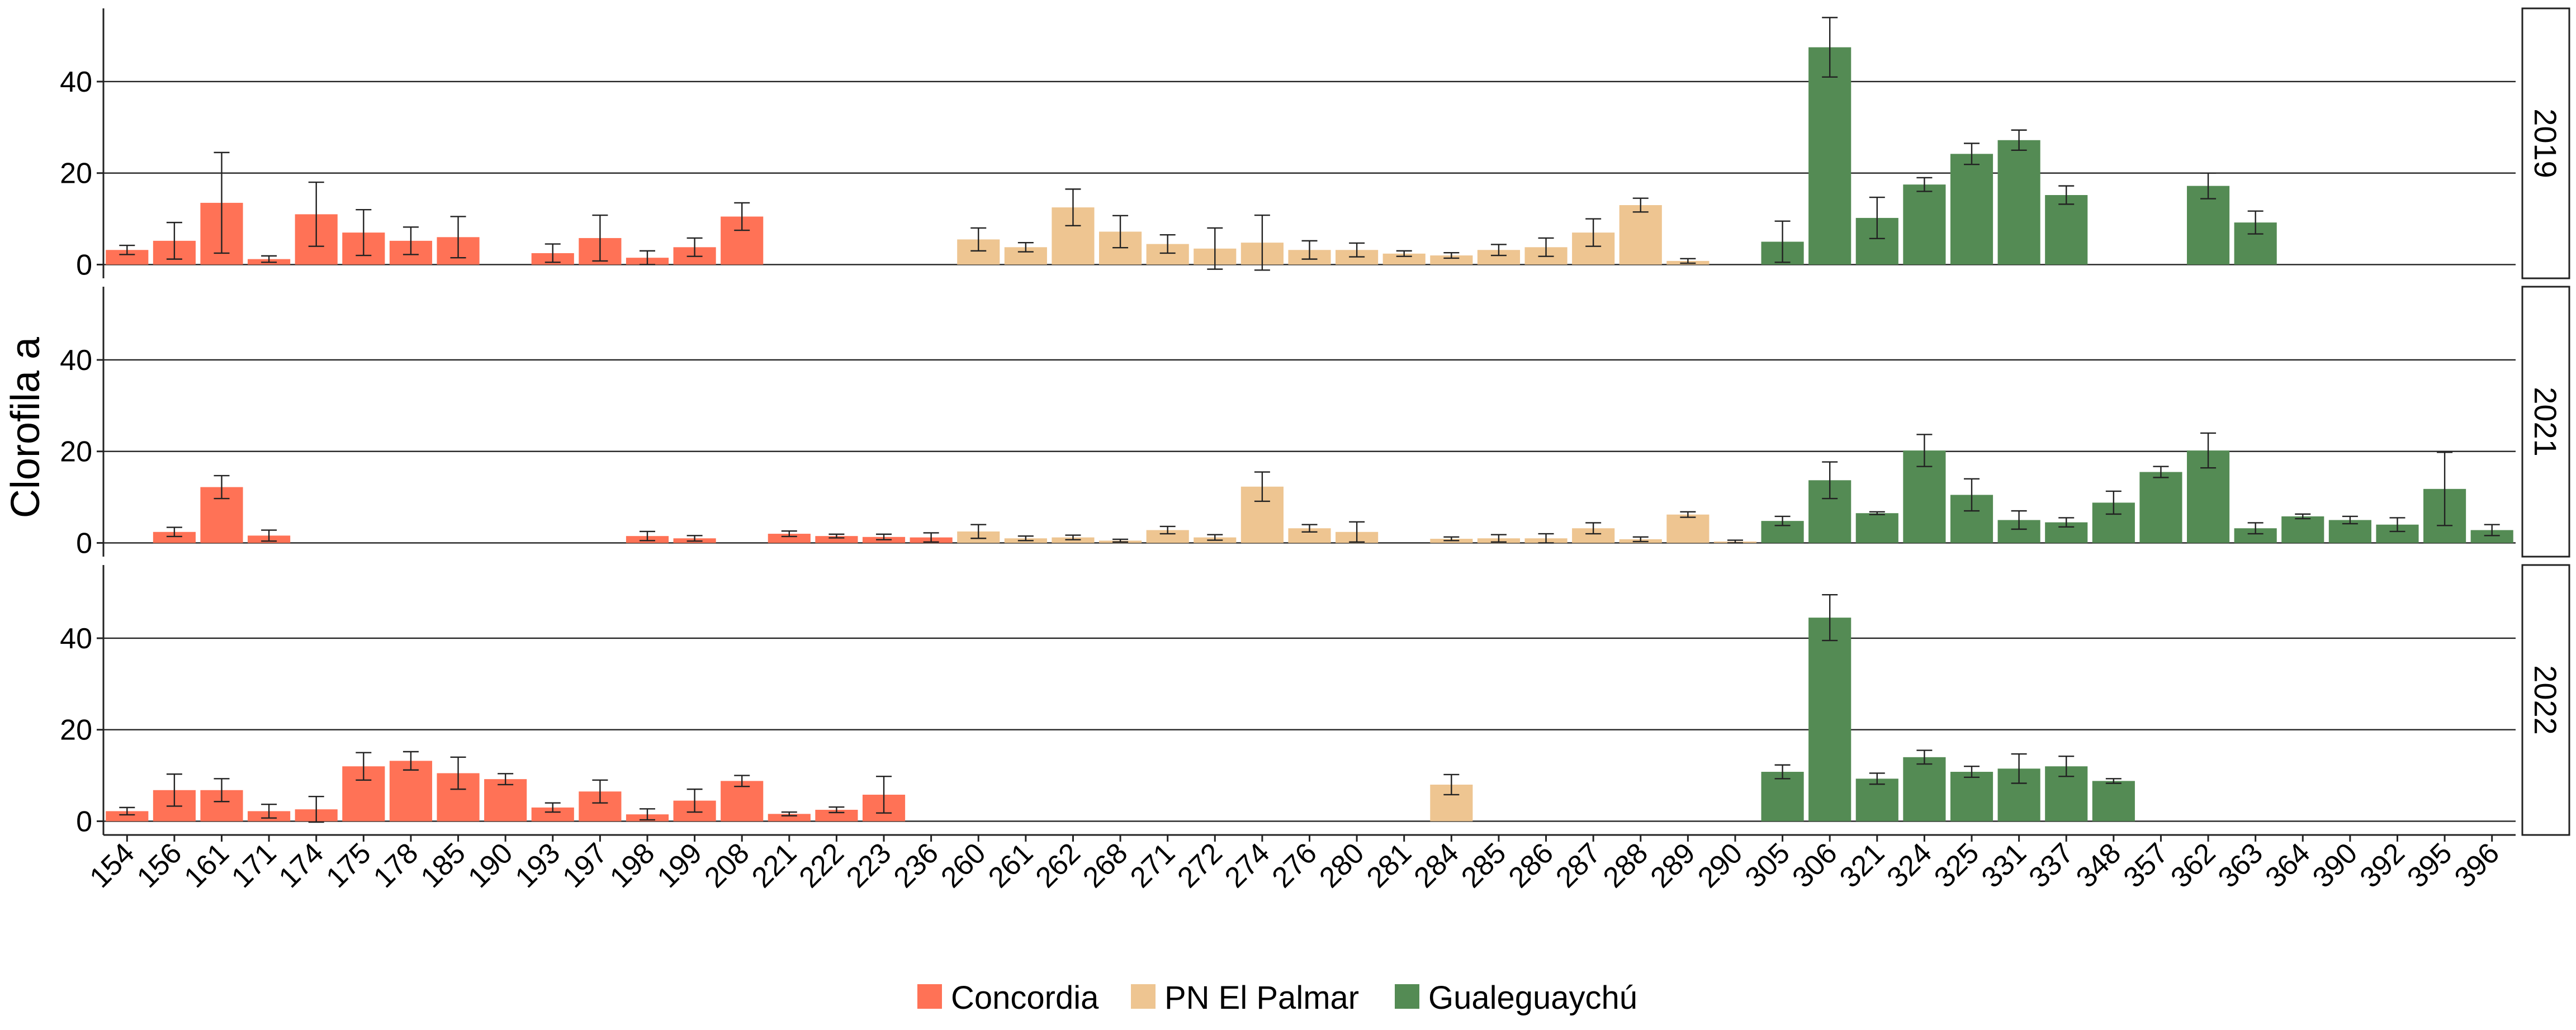 Image resolution: width=2576 pixels, height=1030 pixels. What do you see at coordinates (774, 866) in the screenshot?
I see `x-tick-label: 221` at bounding box center [774, 866].